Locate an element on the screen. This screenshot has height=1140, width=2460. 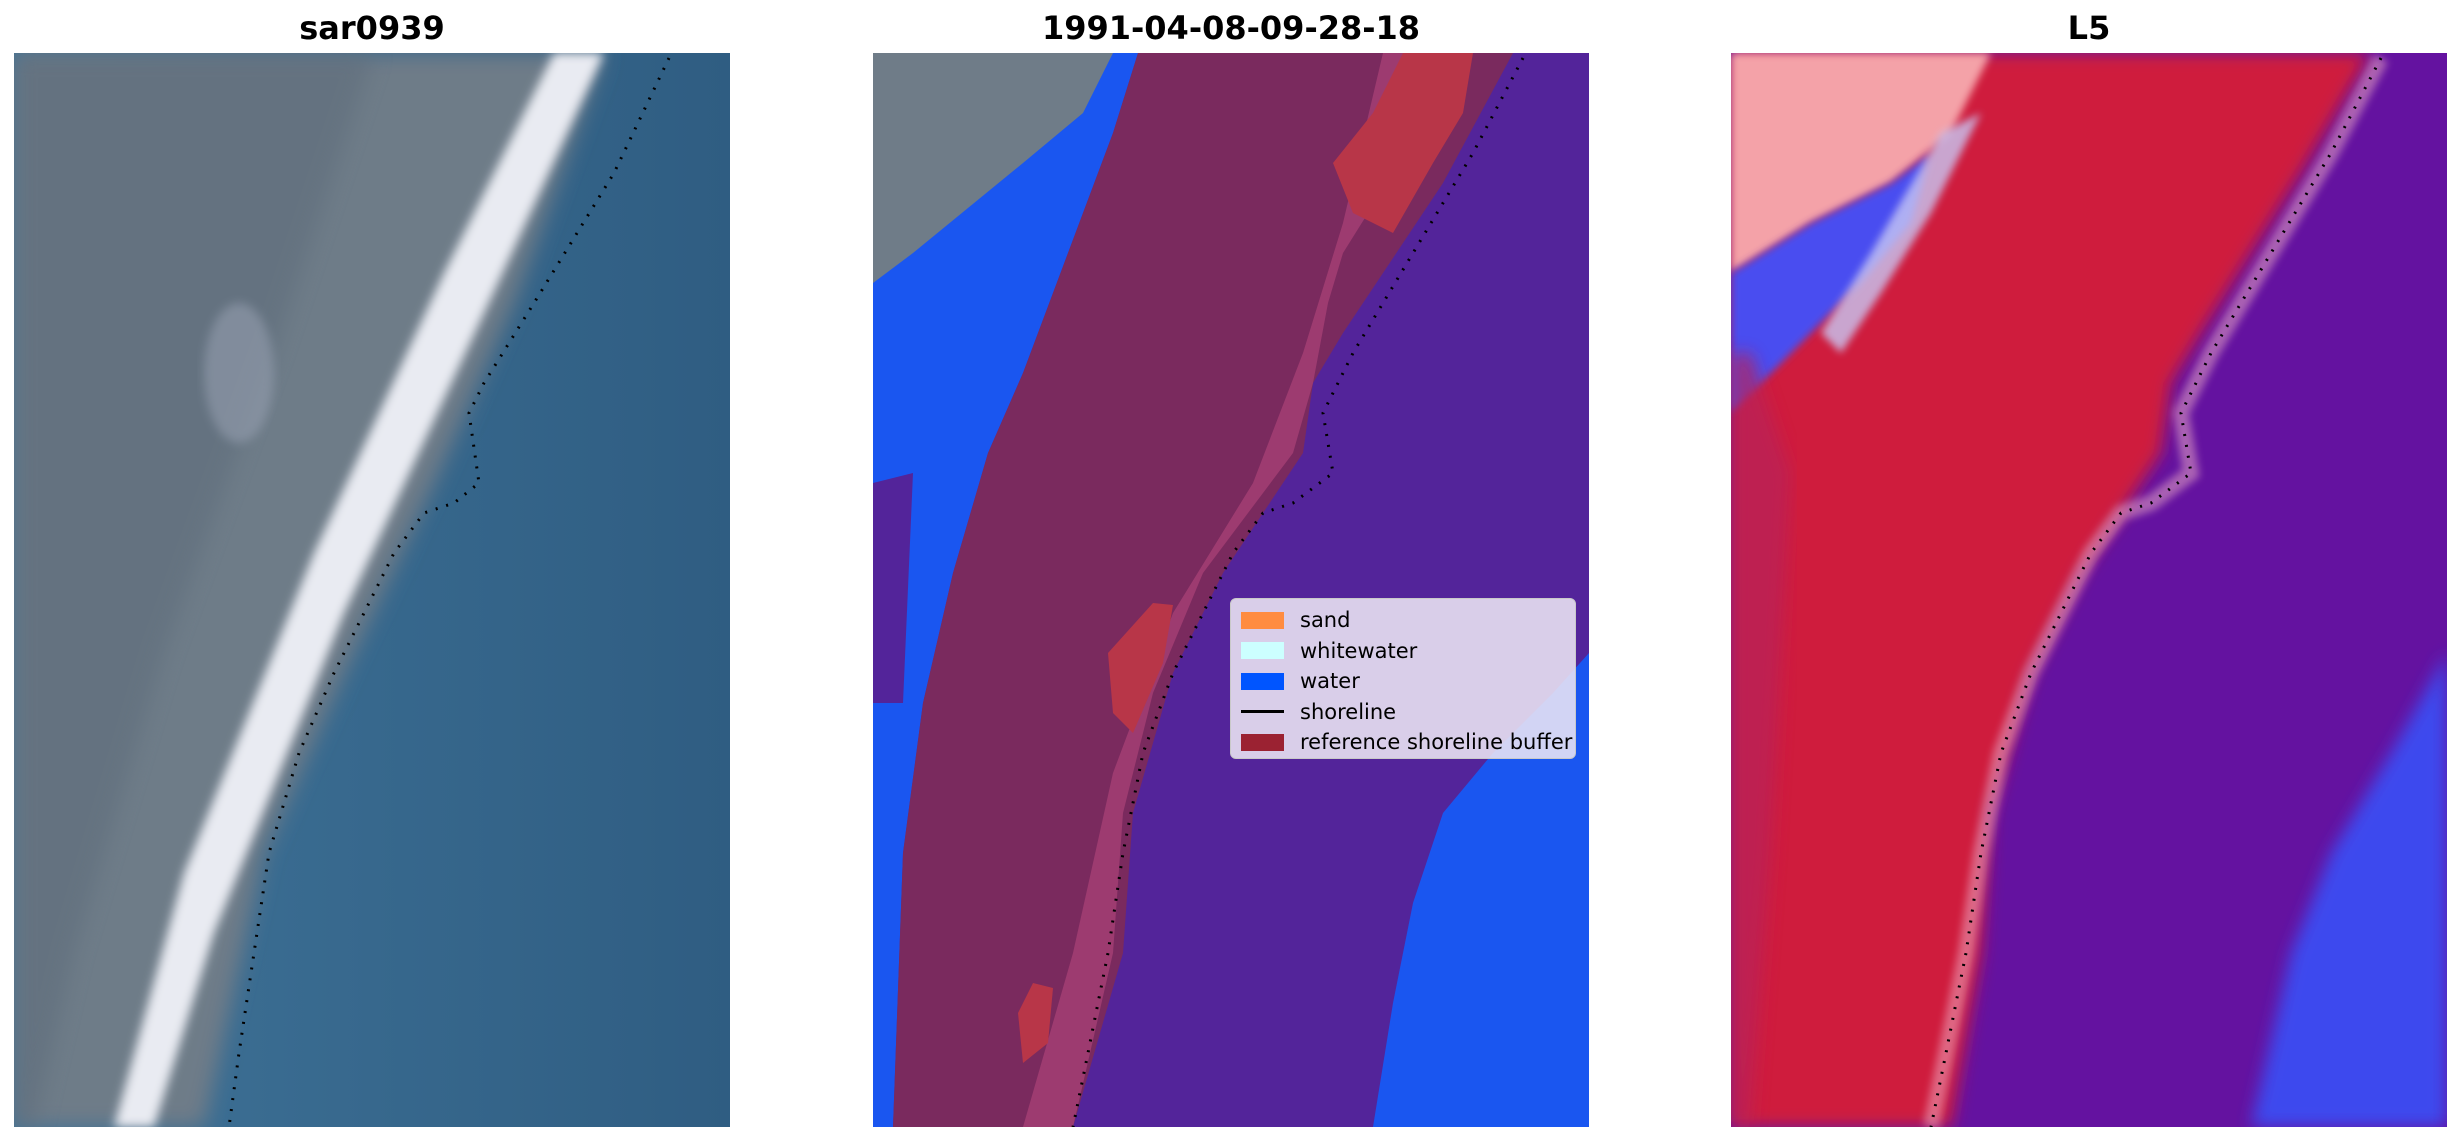
legend-label-water: water is located at coordinates (1330, 681).